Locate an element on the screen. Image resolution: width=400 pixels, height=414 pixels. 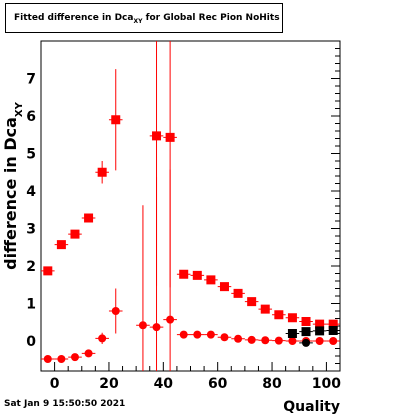
y-tick-label: 2 is located at coordinates (31, 267).